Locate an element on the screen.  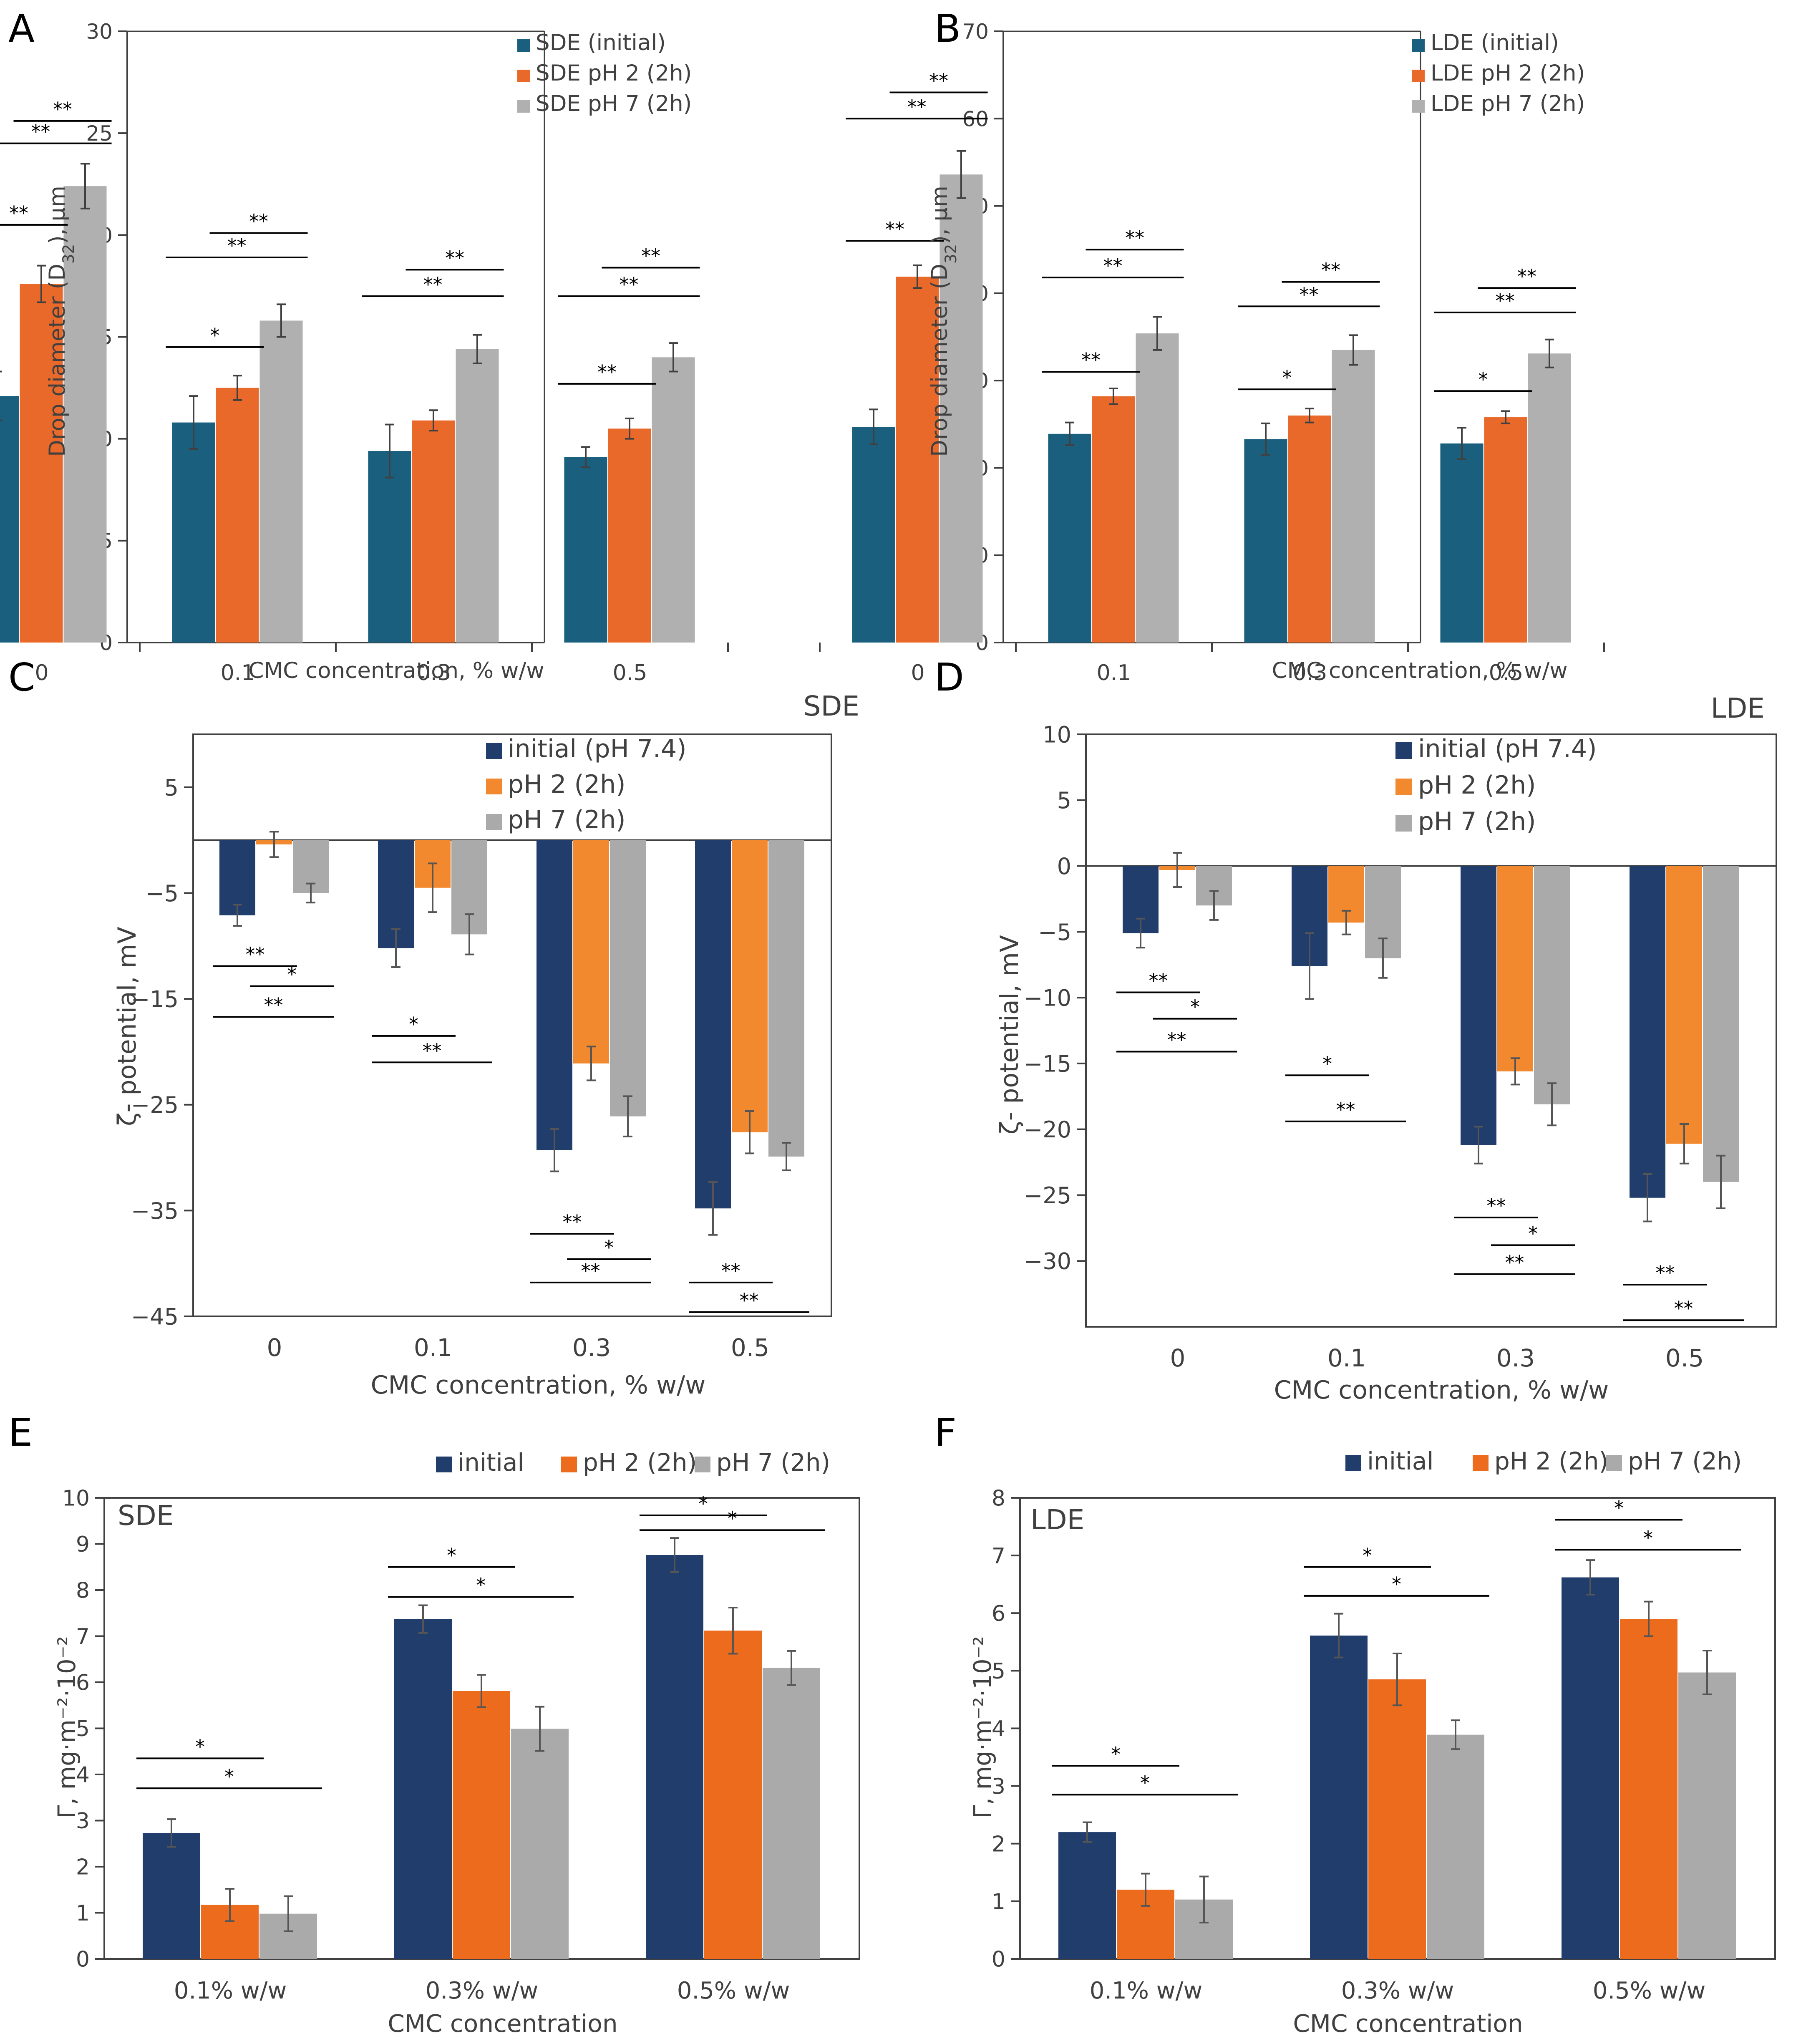
y-tick-label: −5 is located at coordinates (1054, 932).